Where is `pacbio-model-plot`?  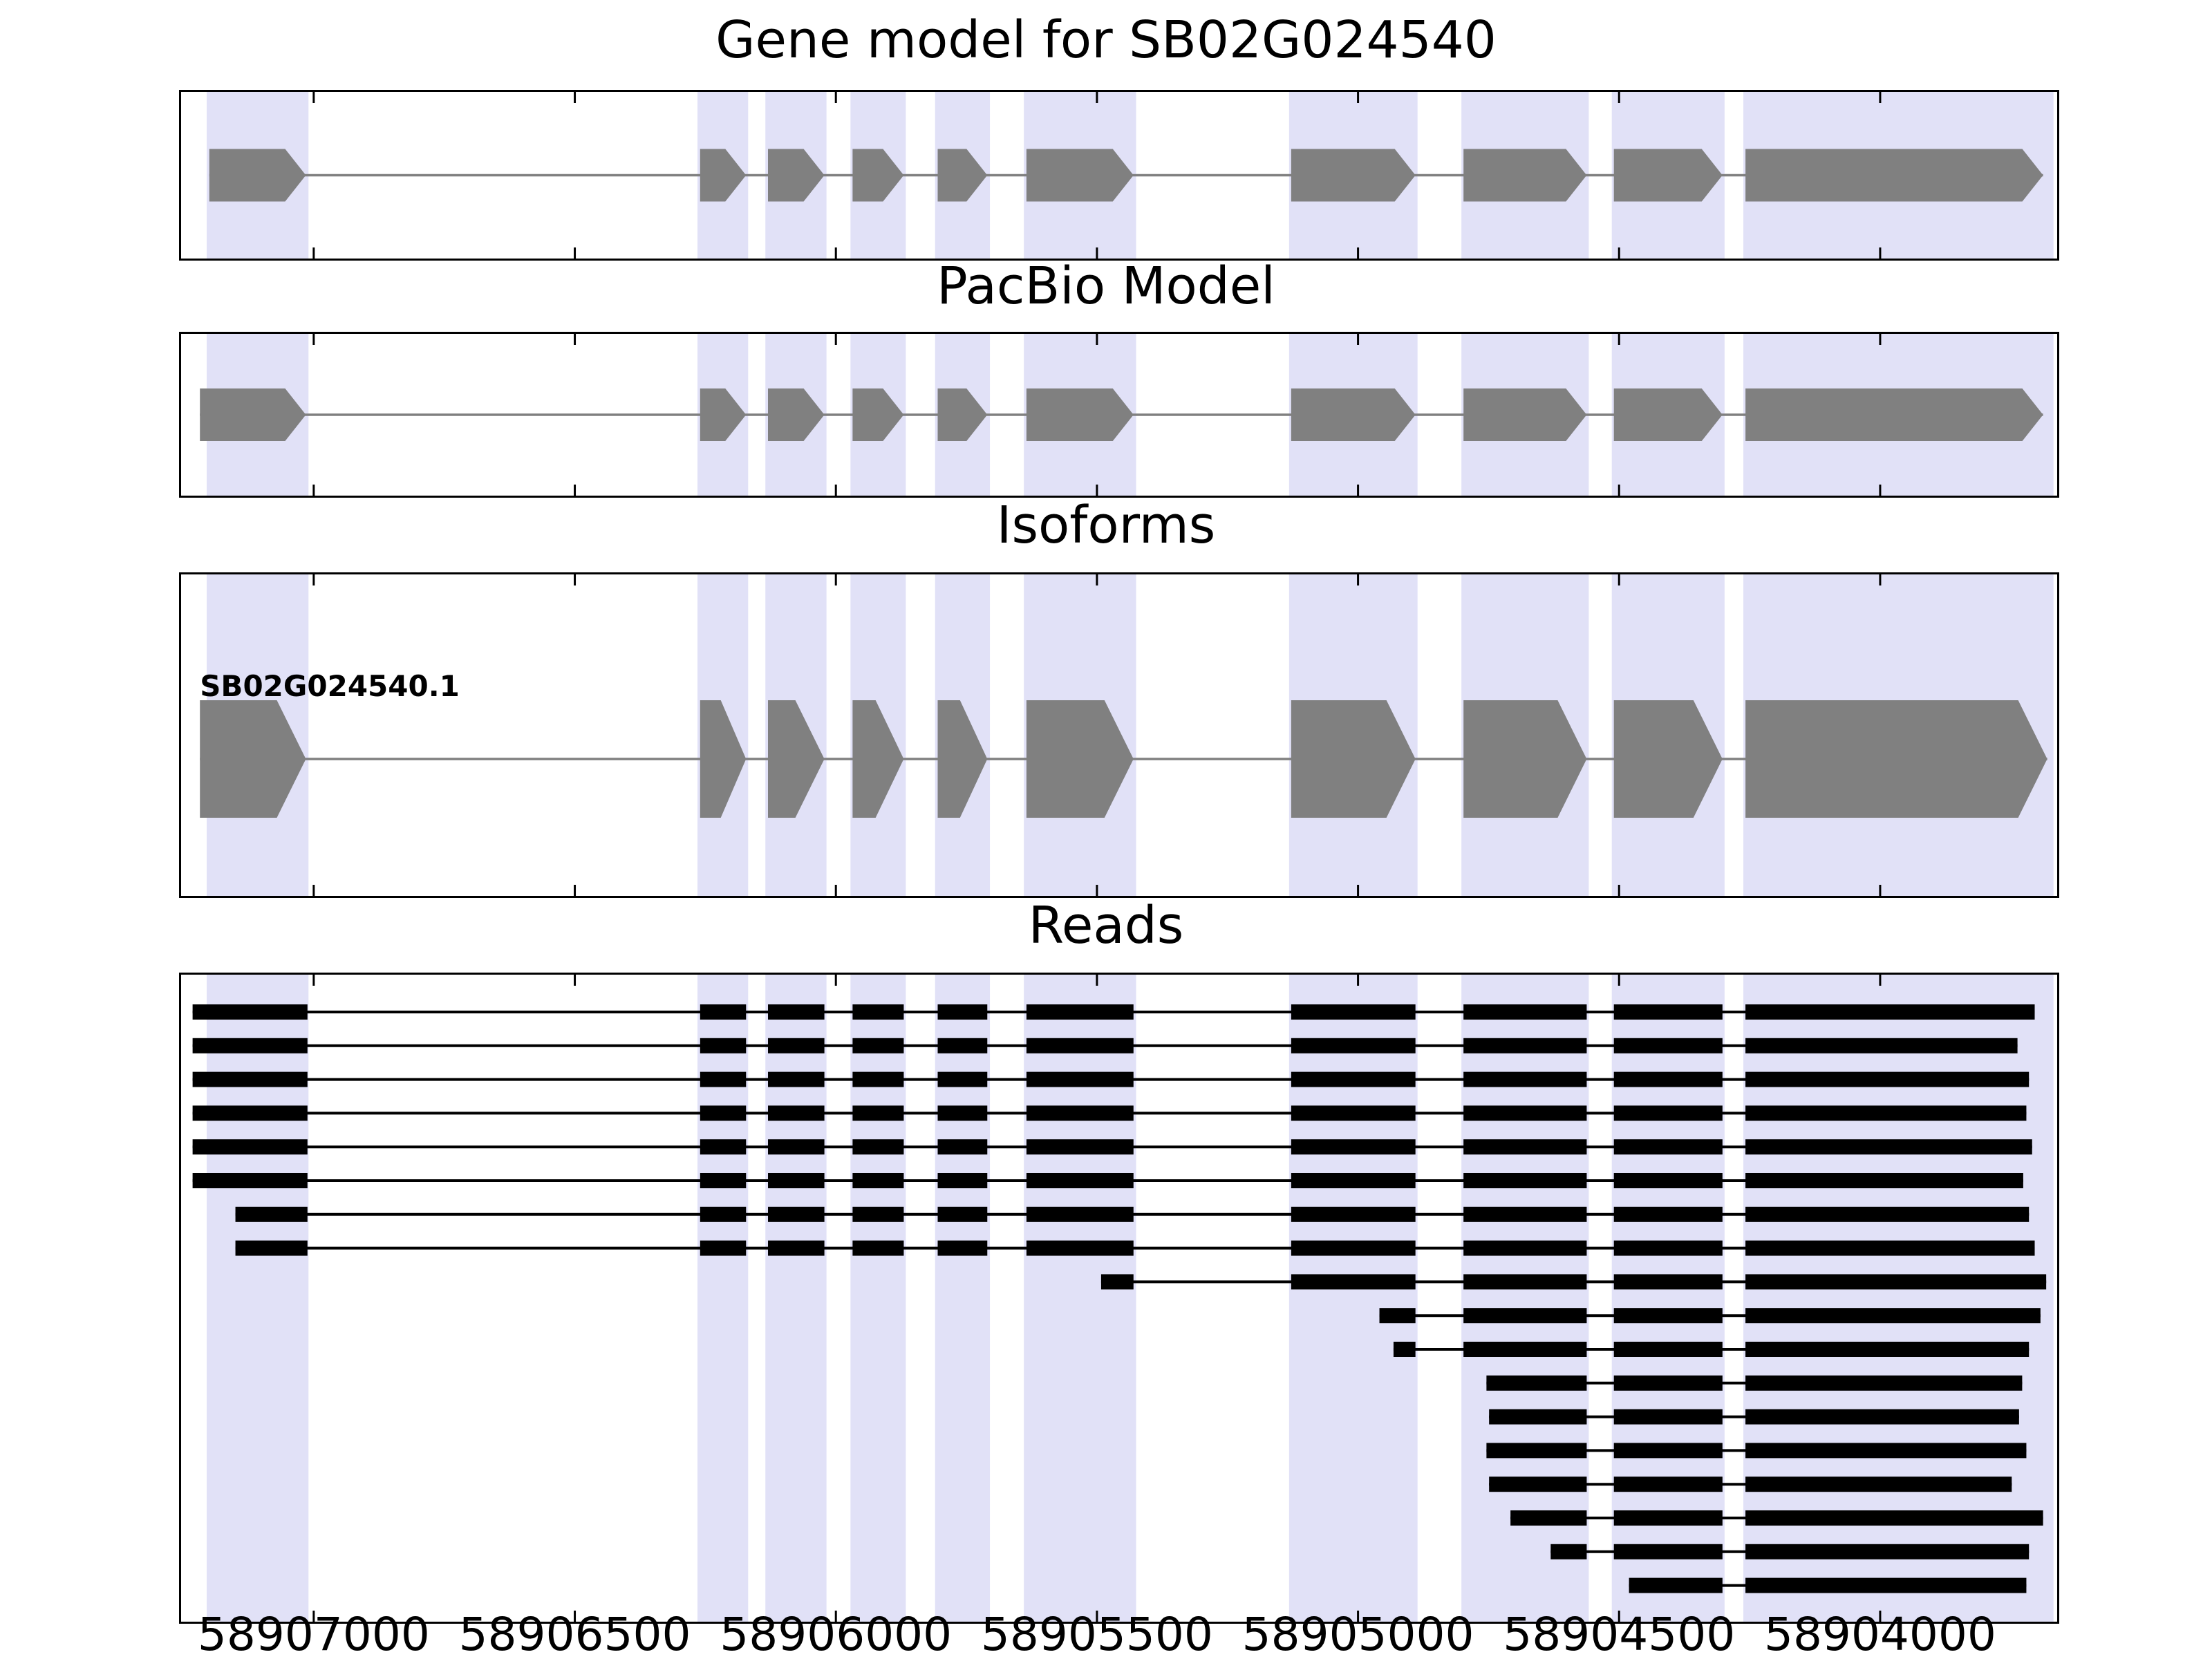 pacbio-model-plot is located at coordinates (1127, 415).